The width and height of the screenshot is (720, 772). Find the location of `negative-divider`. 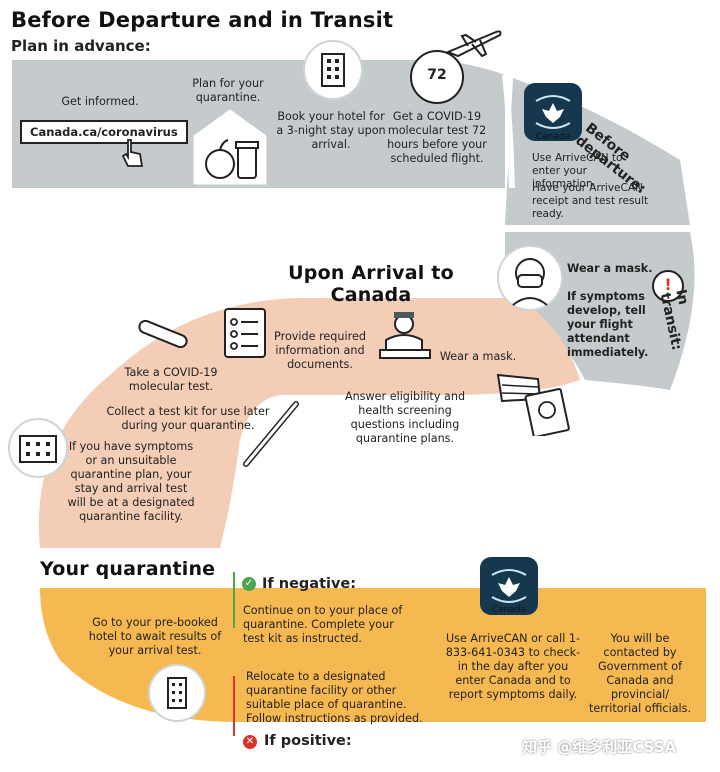

negative-divider is located at coordinates (234, 600).